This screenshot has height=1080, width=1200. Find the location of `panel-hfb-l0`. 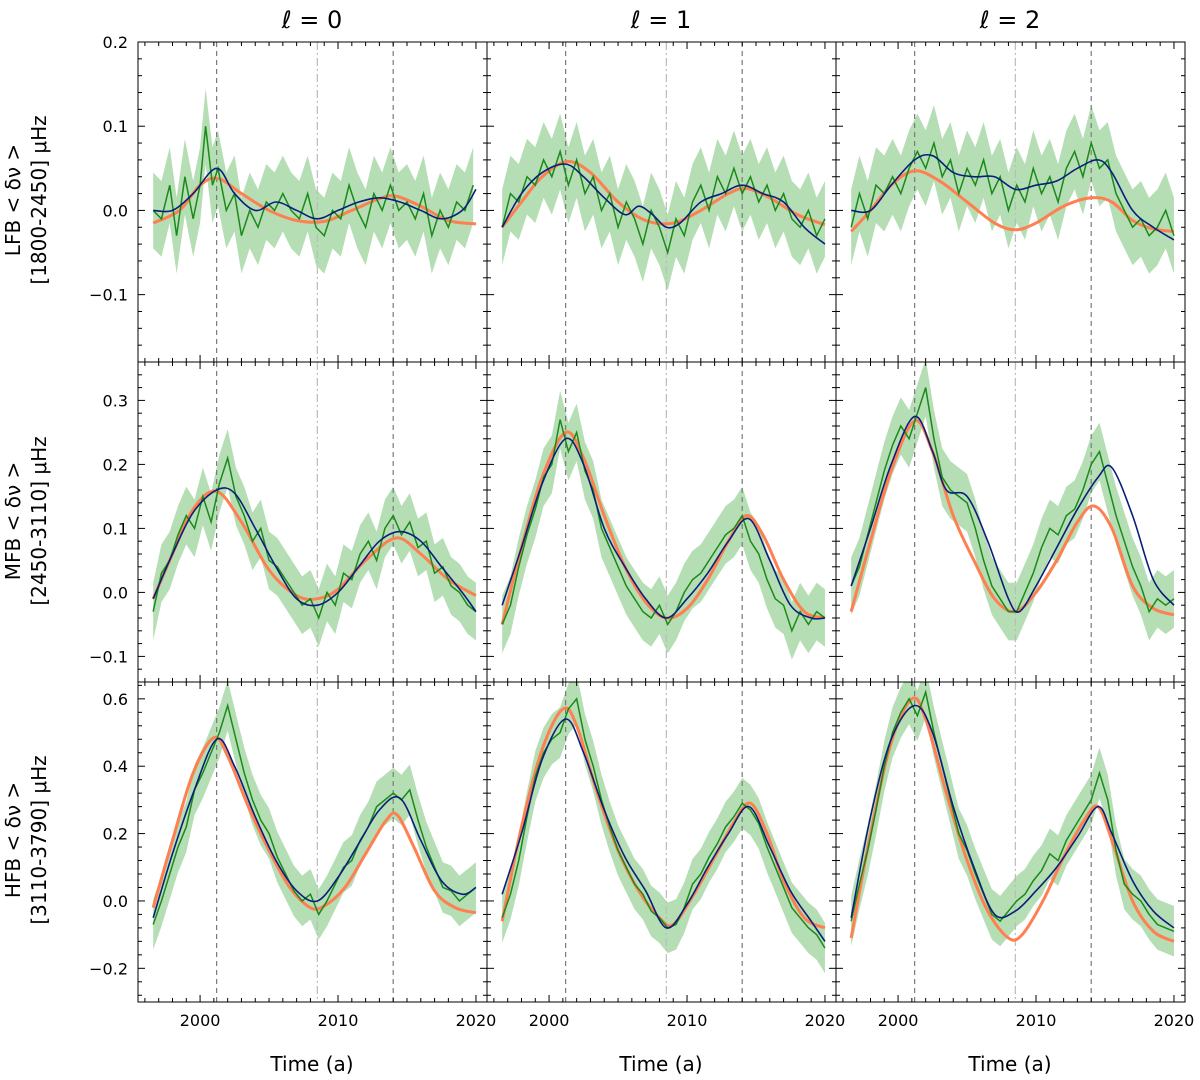

panel-hfb-l0 is located at coordinates (314, 842).